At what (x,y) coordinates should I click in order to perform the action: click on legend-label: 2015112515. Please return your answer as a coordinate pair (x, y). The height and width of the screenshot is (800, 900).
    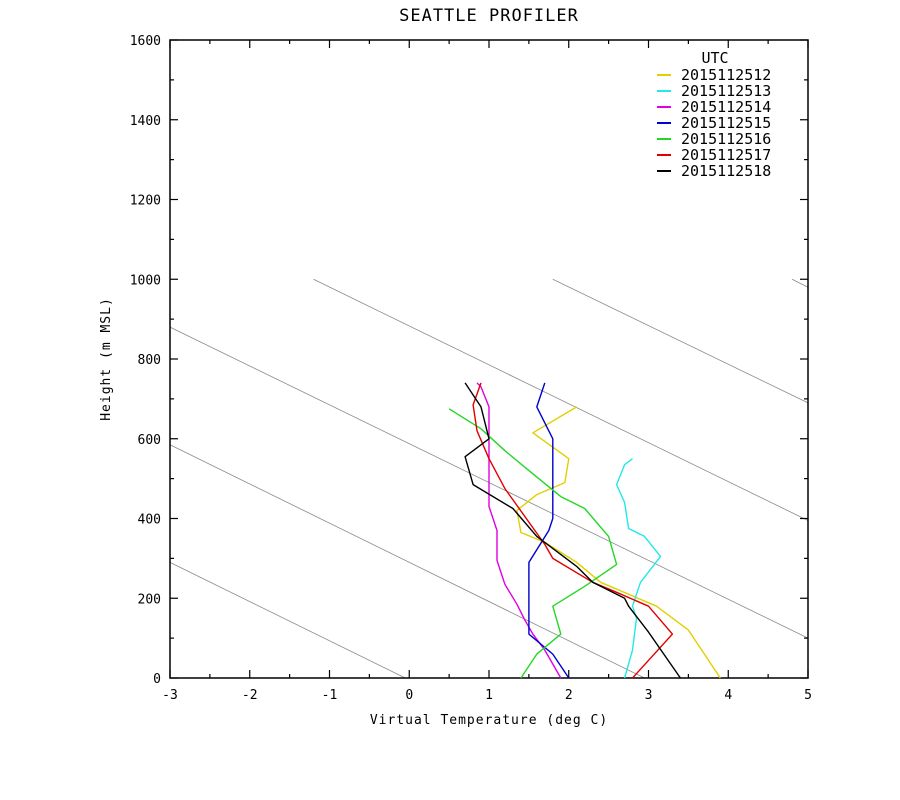
    Looking at the image, I should click on (726, 123).